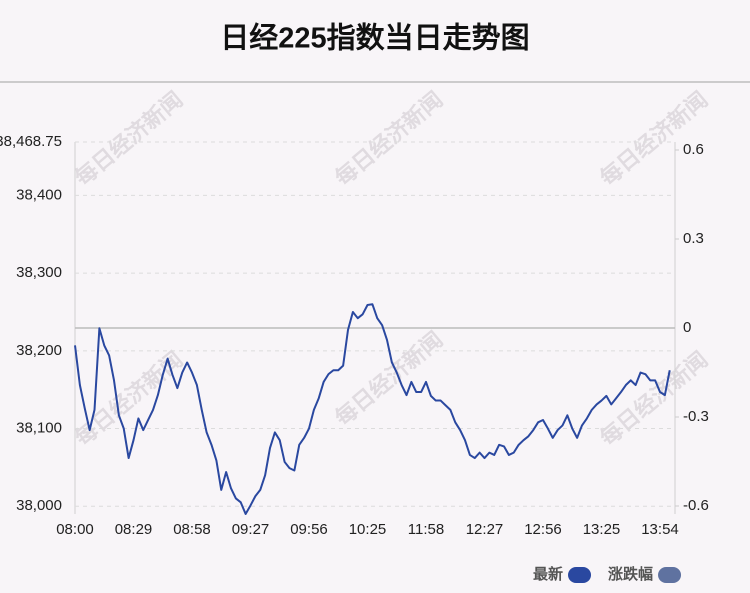 The width and height of the screenshot is (750, 593). Describe the element at coordinates (39, 272) in the screenshot. I see `y-tick-label: 38,300` at that location.